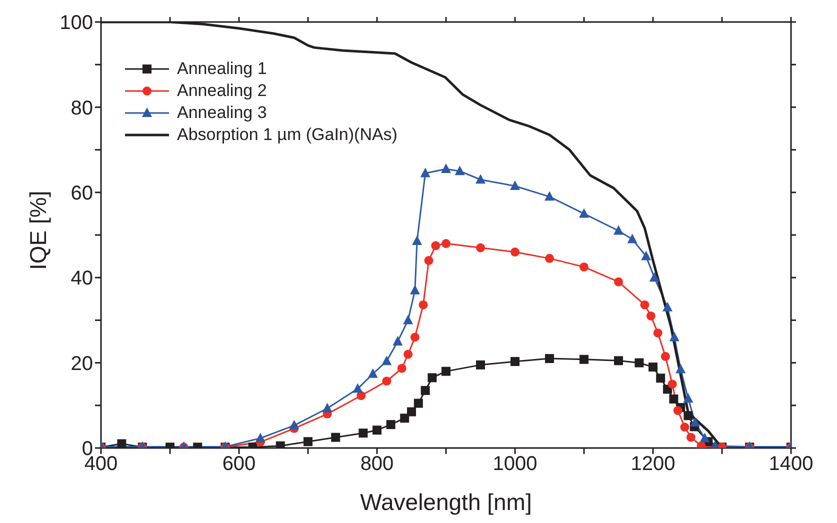  Describe the element at coordinates (239, 464) in the screenshot. I see `x-tick-label: 600` at that location.